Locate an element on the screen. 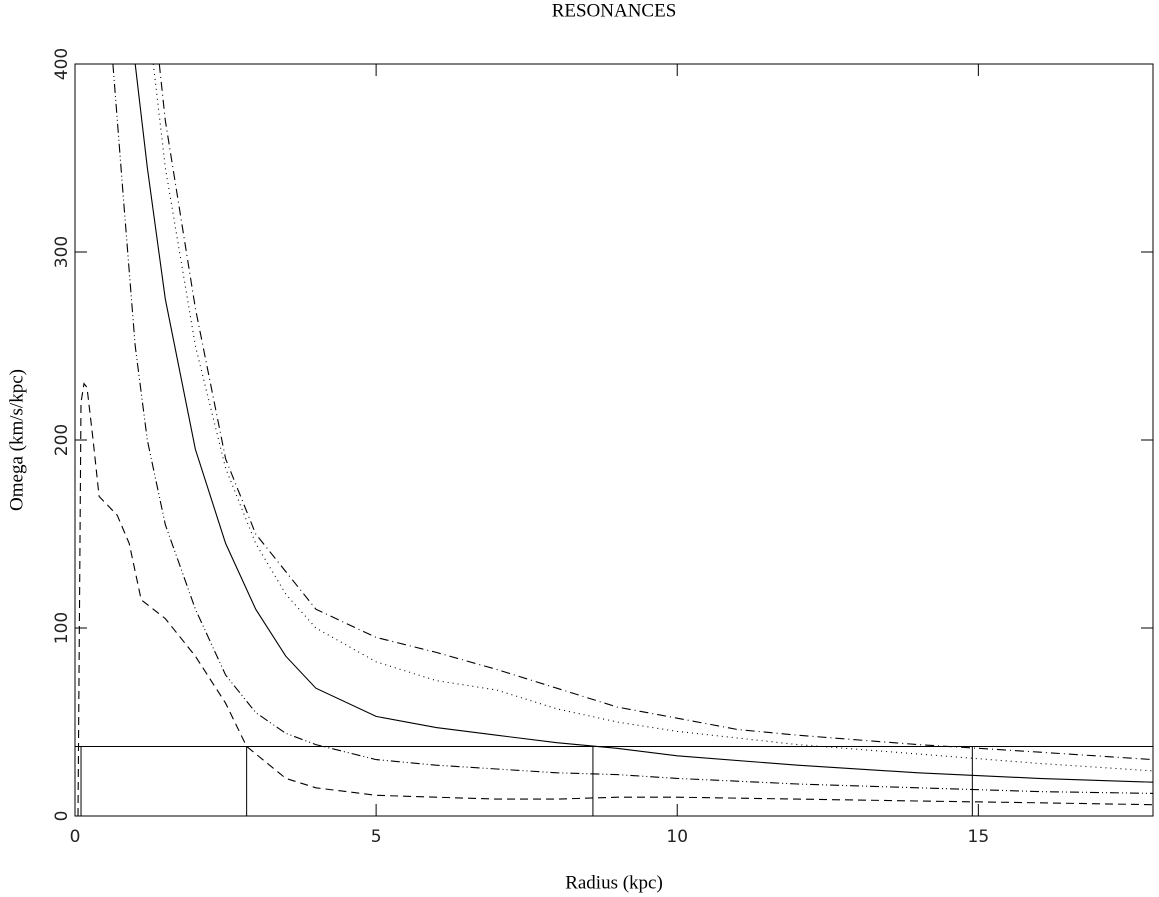 This screenshot has height=897, width=1159. chart-title: RESONANCES is located at coordinates (614, 10).